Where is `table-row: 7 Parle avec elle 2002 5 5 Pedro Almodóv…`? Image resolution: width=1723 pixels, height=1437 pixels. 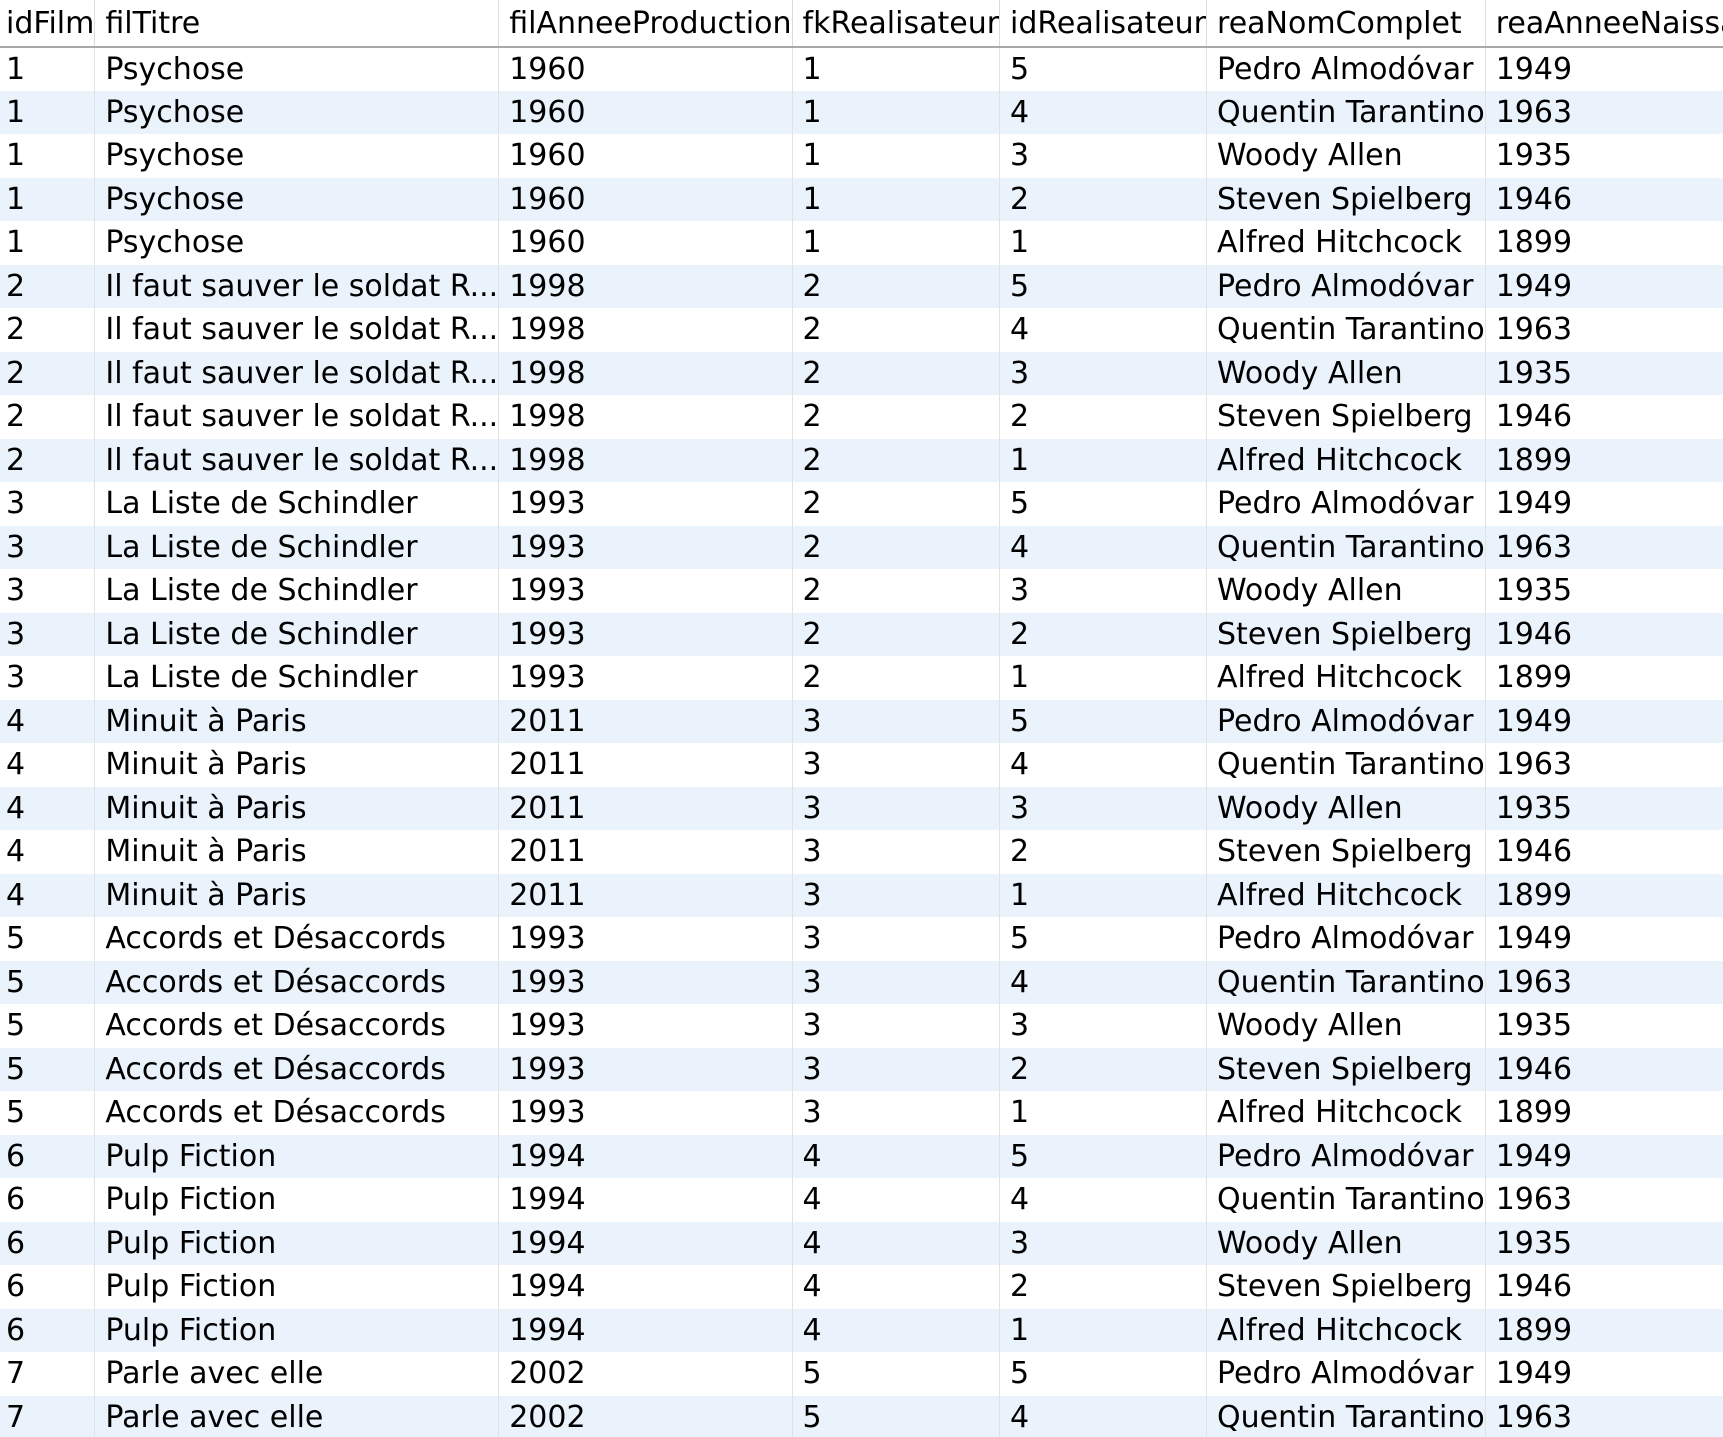 table-row: 7 Parle avec elle 2002 5 5 Pedro Almodóv… is located at coordinates (861, 1374).